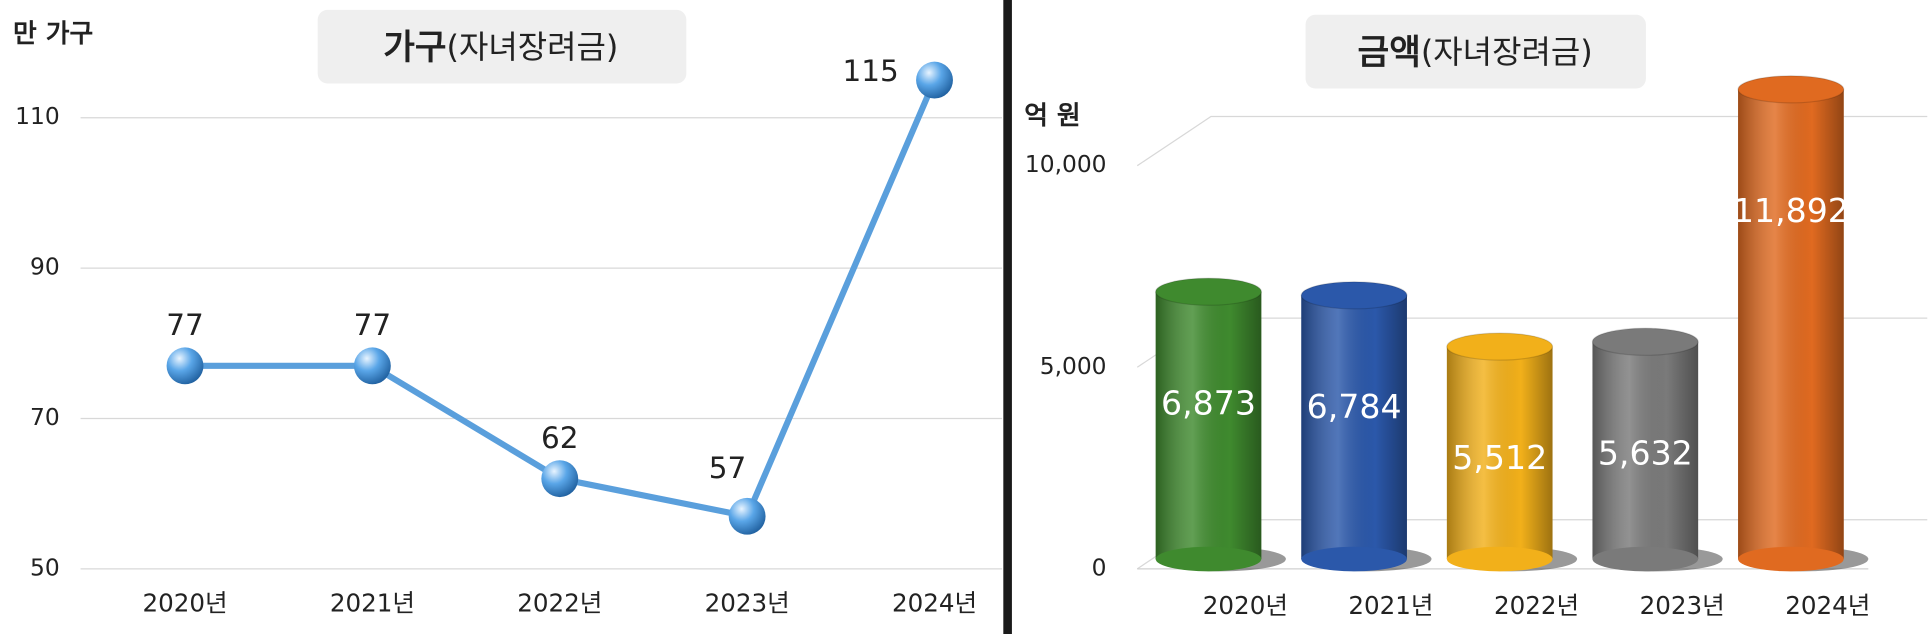  I want to click on data-label: 62, so click(560, 438).